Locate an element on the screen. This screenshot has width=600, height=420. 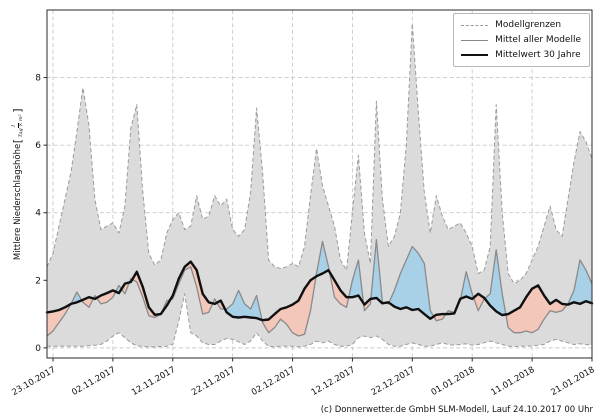
x-tick-label: 21.01.2018 is located at coordinates (572, 381).